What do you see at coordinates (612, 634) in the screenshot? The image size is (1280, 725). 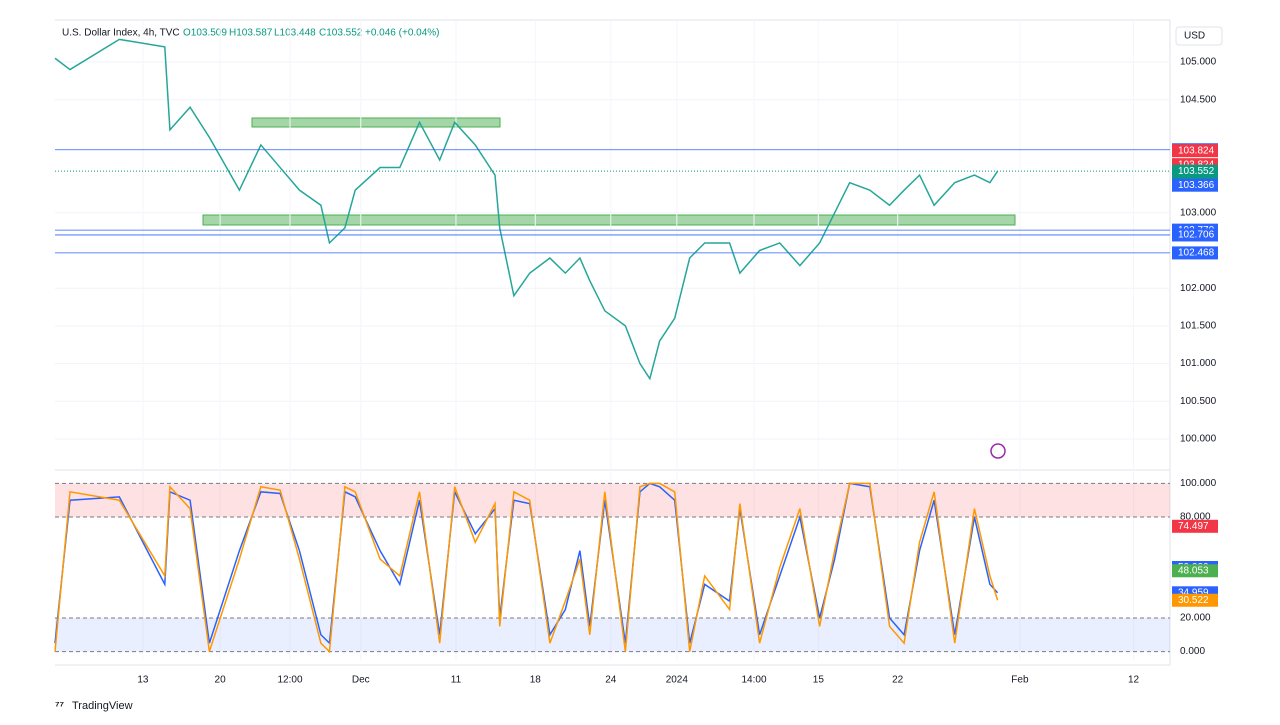 I see `oversold-band` at bounding box center [612, 634].